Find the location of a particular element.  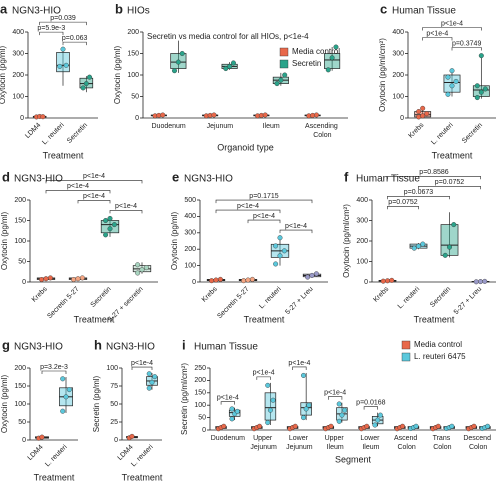

x-tick-label: Ascend Colon is located at coordinates (406, 443).